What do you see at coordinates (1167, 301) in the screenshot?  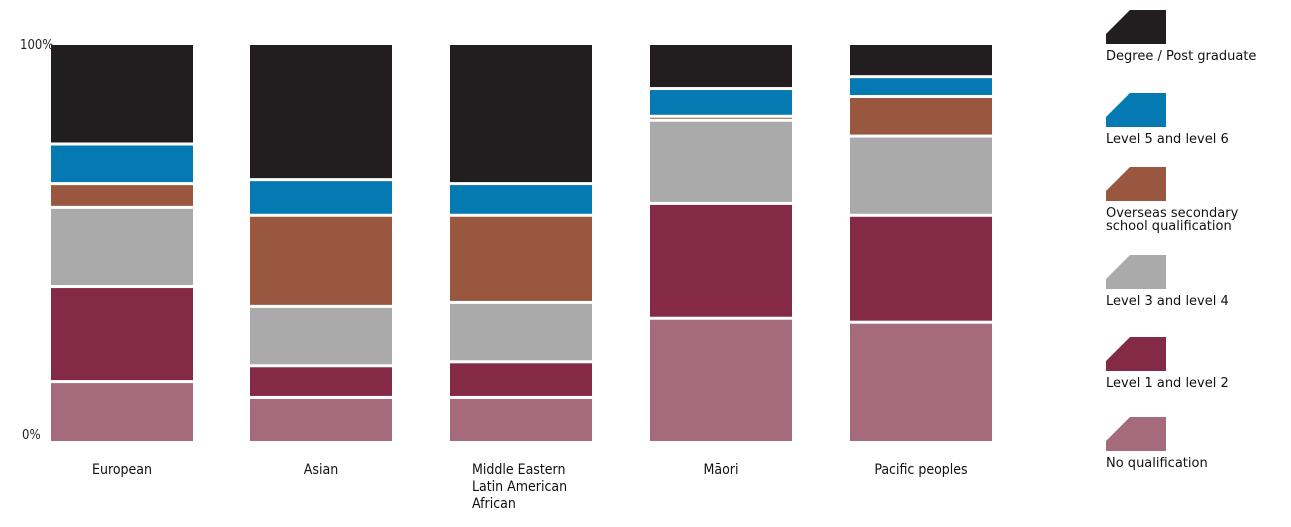 I see `legend-label: Level 3 and level 4` at bounding box center [1167, 301].